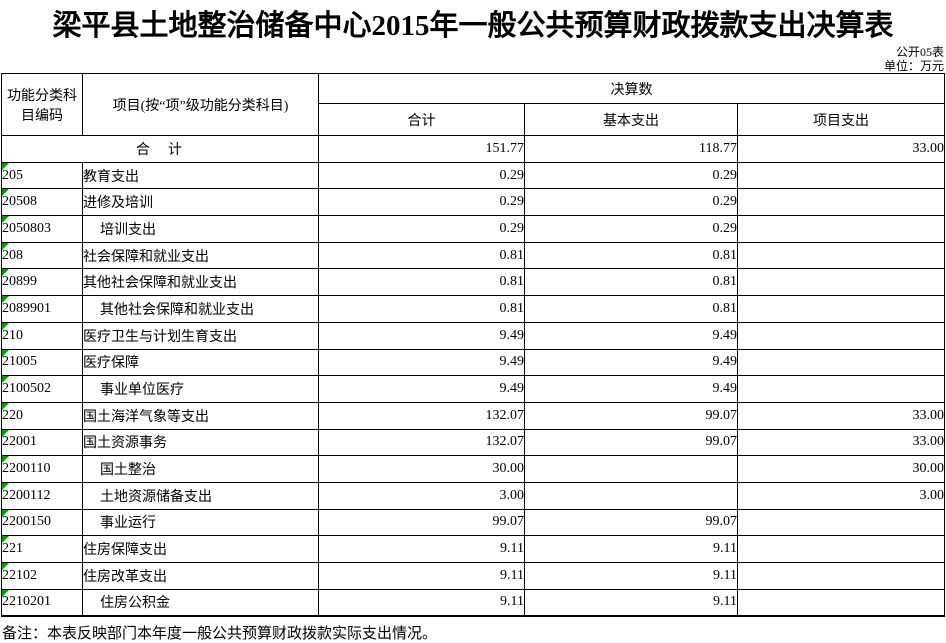 The width and height of the screenshot is (946, 643). I want to click on item-cell: 教育支出, so click(200, 175).